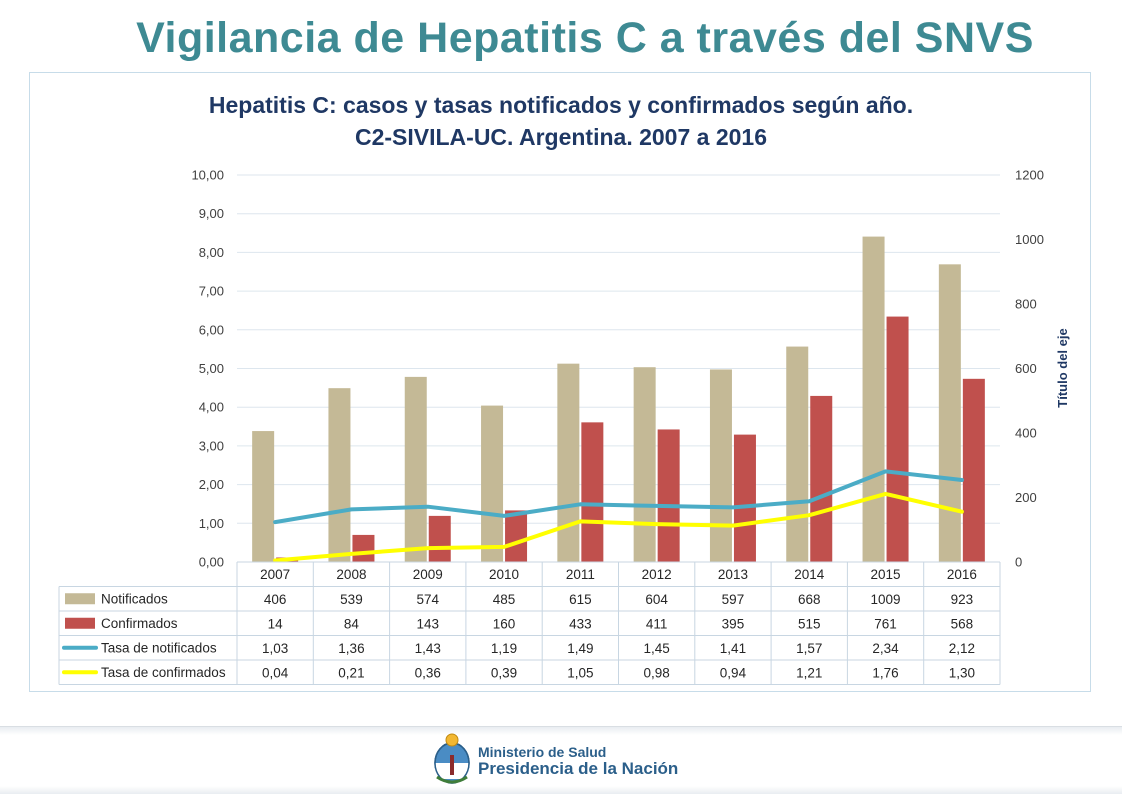  I want to click on table-cell: 485, so click(504, 599).